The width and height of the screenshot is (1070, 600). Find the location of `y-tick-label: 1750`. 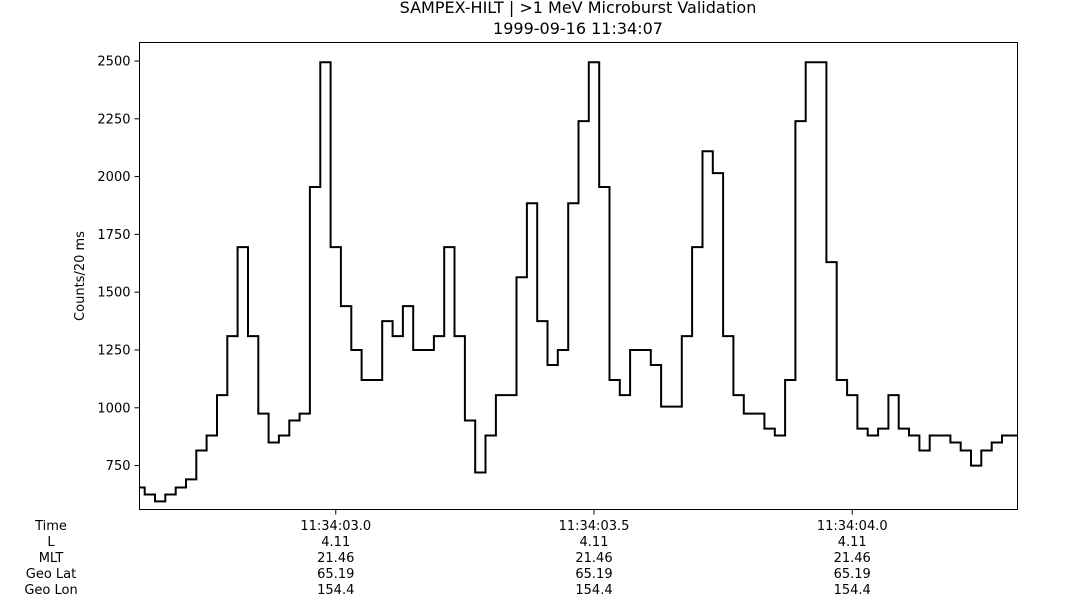

y-tick-label: 1750 is located at coordinates (113, 235).